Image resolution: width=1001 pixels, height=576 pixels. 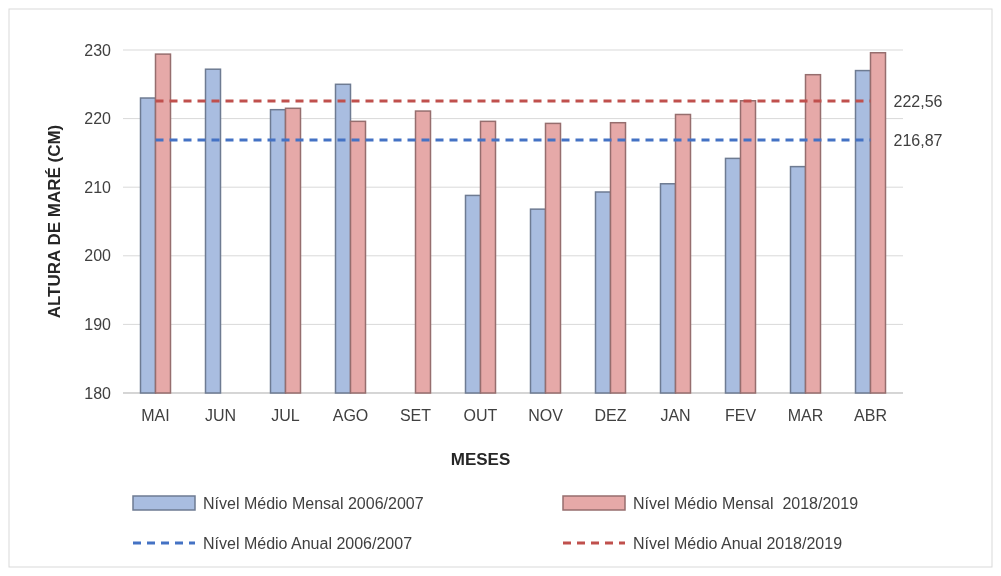 I want to click on annotation: 222,56, so click(x=918, y=101).